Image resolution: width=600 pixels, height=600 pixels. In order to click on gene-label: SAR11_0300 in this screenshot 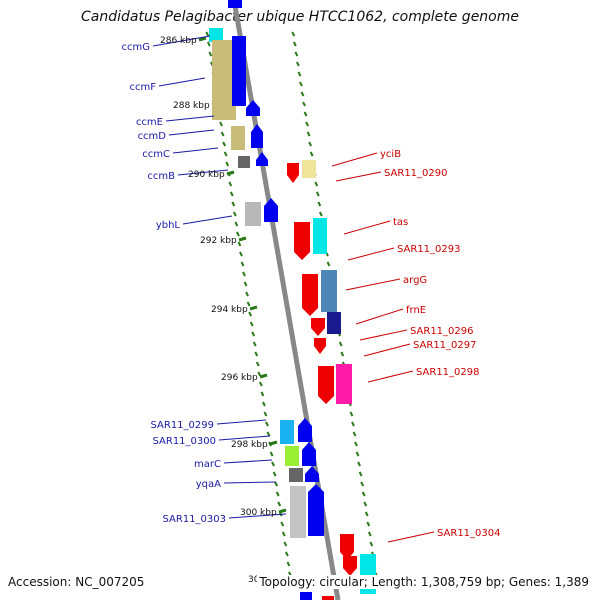, I will do `click(185, 441)`.